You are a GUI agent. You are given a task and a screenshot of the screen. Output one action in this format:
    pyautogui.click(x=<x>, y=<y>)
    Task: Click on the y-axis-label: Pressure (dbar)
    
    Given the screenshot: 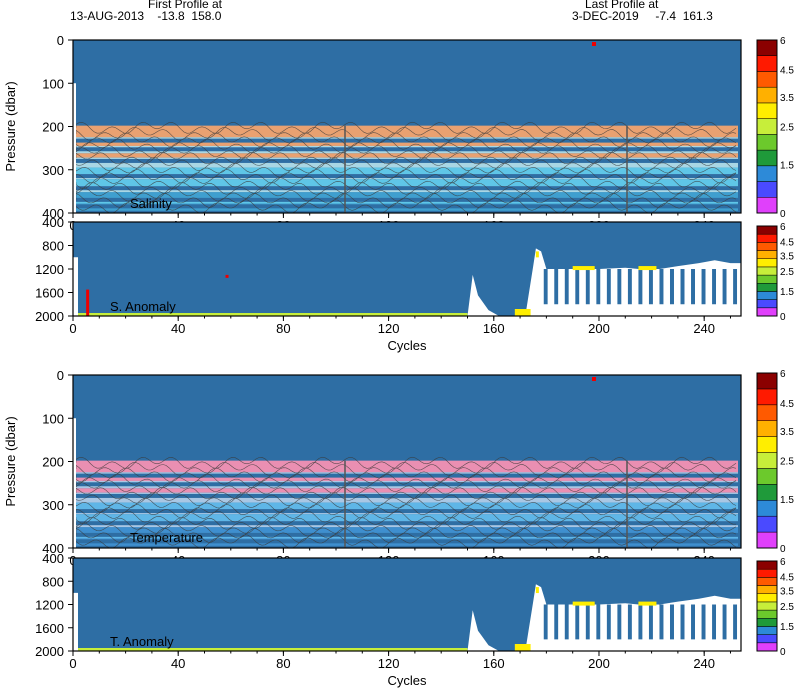 What is the action you would take?
    pyautogui.click(x=10, y=126)
    